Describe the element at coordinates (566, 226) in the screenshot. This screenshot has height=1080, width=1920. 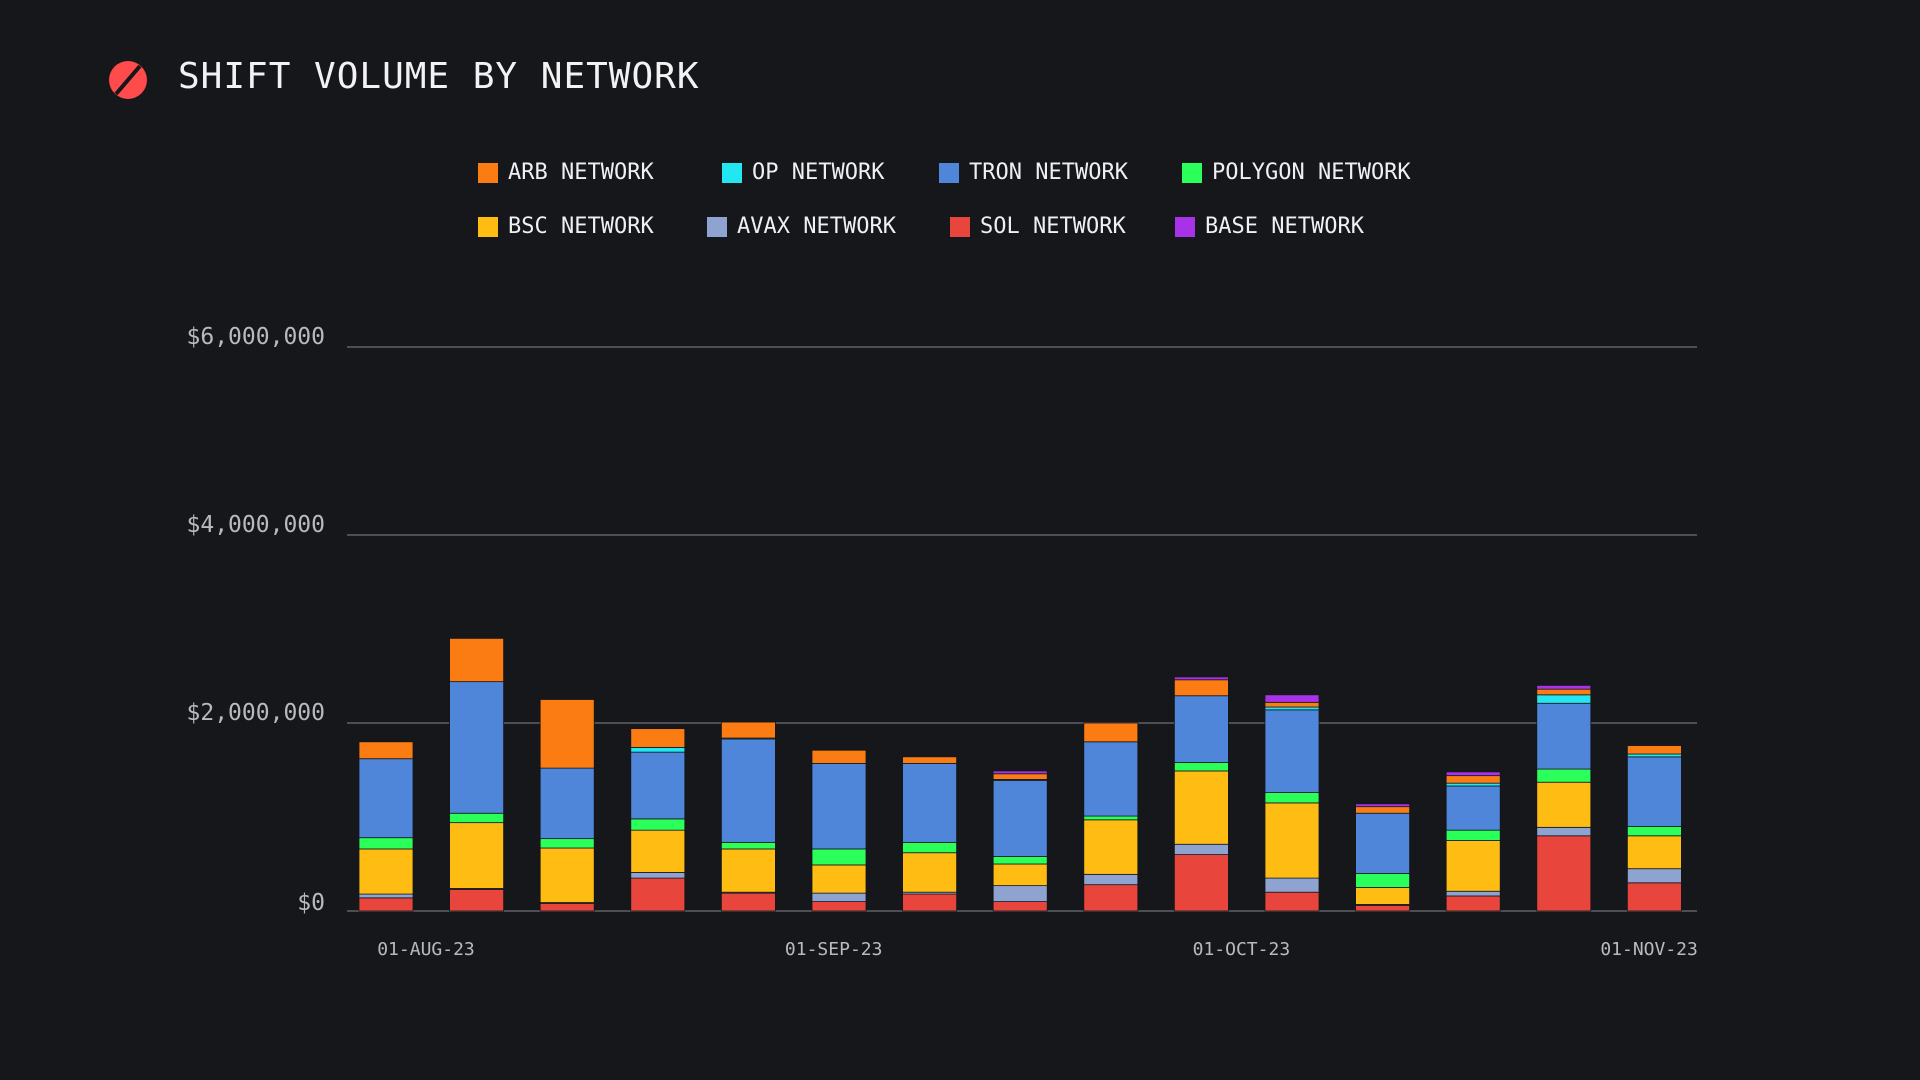
I see `legend-item-bsc: BSC NETWORK` at that location.